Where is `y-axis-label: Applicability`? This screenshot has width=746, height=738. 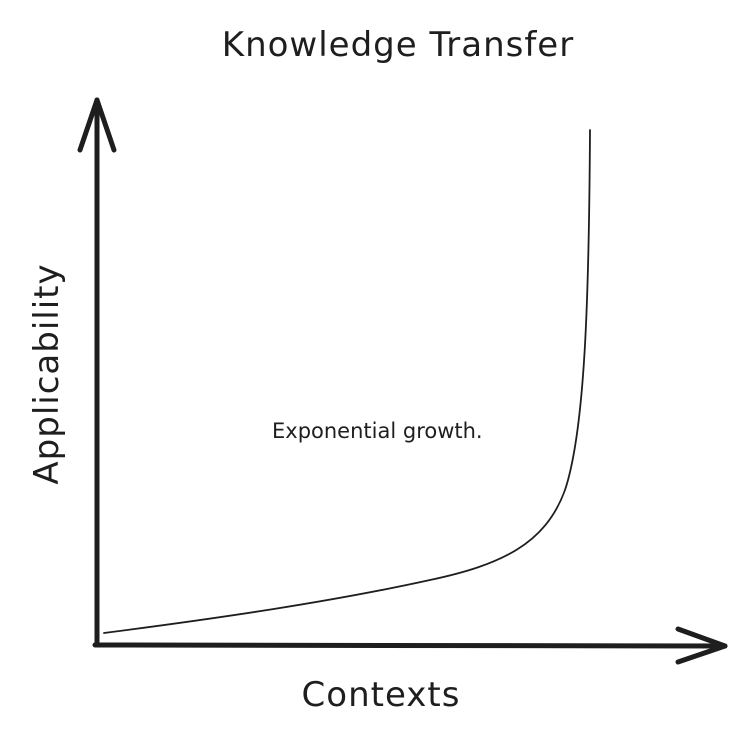 y-axis-label: Applicability is located at coordinates (47, 373).